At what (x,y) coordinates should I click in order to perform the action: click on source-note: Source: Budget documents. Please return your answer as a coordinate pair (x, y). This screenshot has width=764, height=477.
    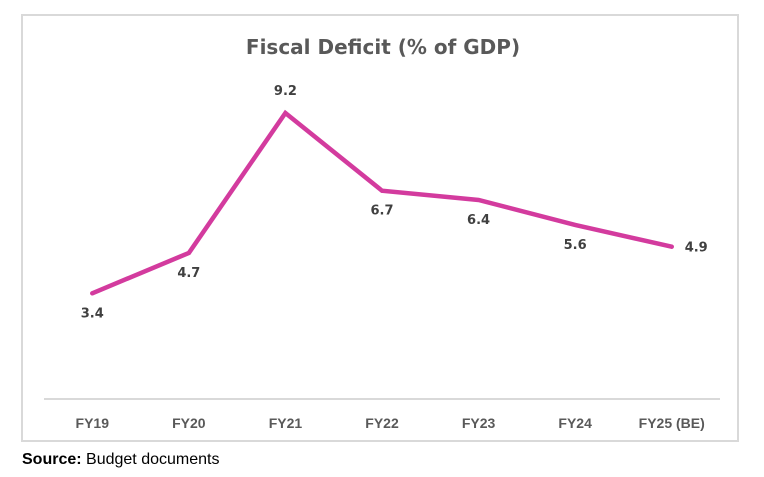
    Looking at the image, I should click on (120, 460).